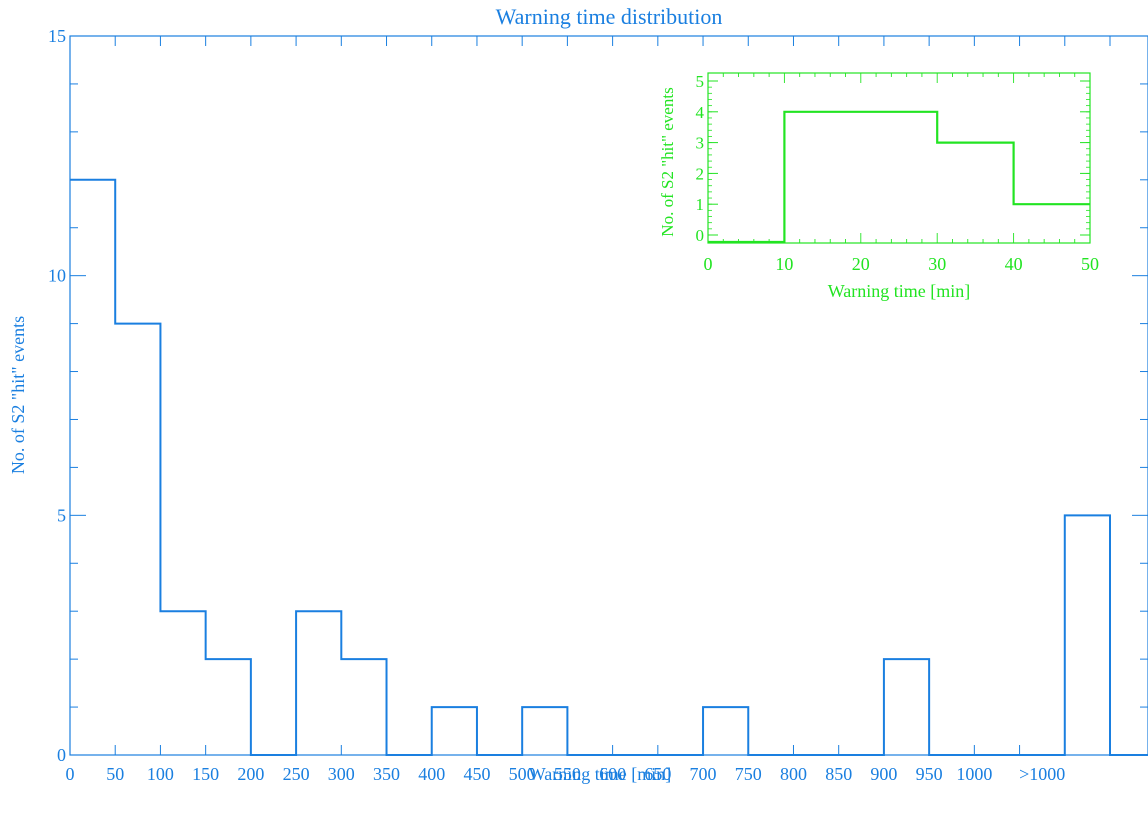  Describe the element at coordinates (700, 81) in the screenshot. I see `inset-y-tick-label: 5` at that location.